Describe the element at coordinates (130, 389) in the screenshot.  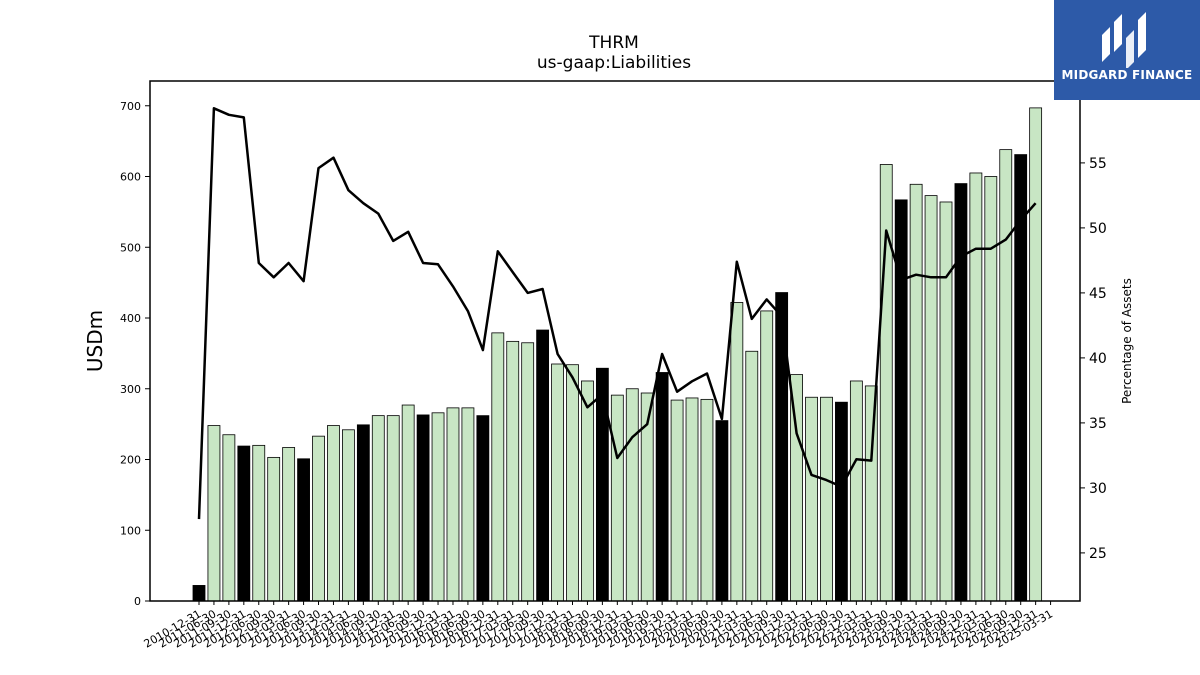
I see `y-tick-label: 300` at that location.